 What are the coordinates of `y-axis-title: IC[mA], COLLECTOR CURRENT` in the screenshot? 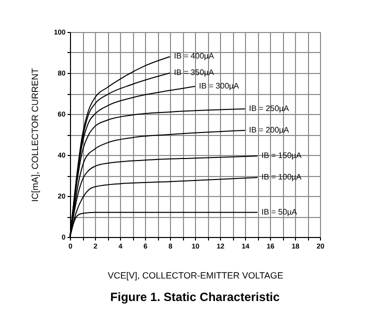 It's located at (35, 135).